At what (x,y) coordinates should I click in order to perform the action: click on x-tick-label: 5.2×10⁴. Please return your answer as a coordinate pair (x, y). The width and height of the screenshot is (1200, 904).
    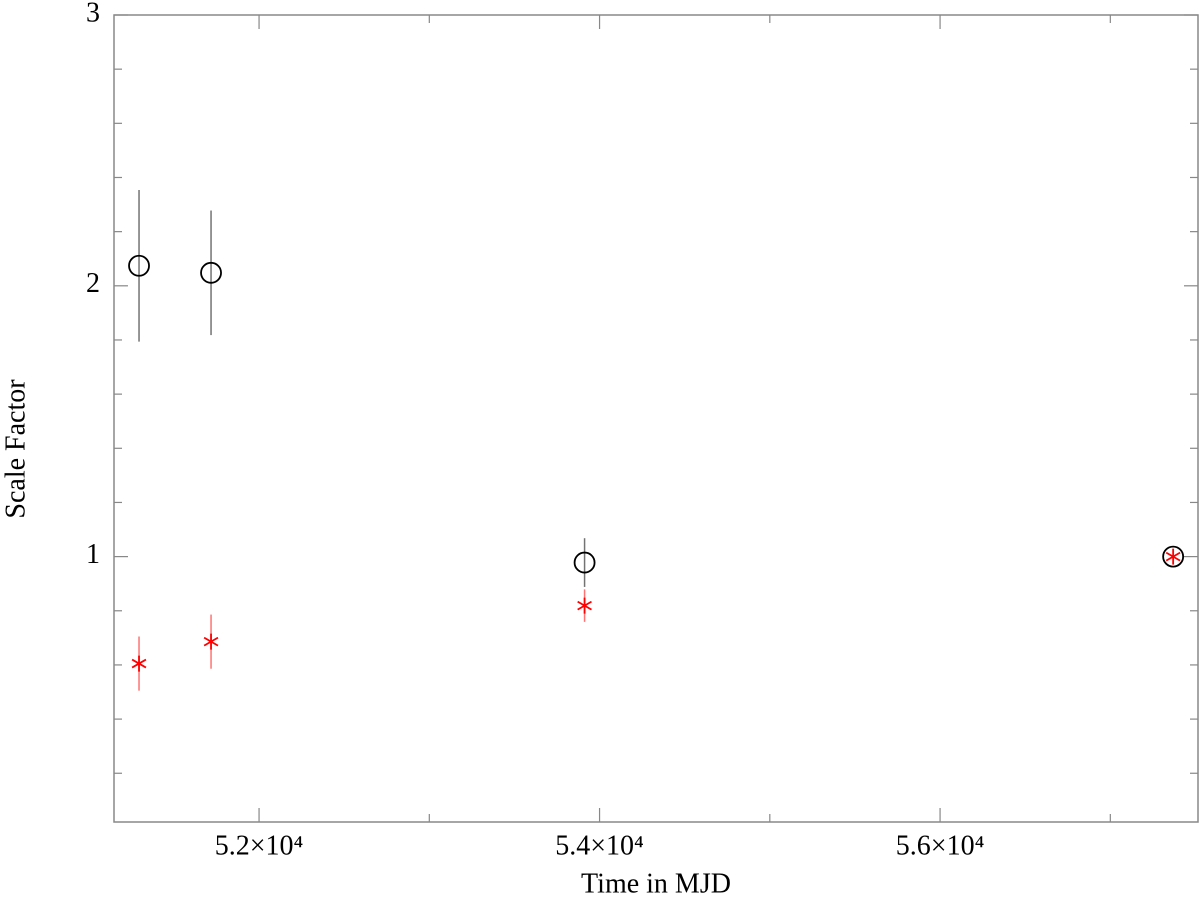
    Looking at the image, I should click on (259, 845).